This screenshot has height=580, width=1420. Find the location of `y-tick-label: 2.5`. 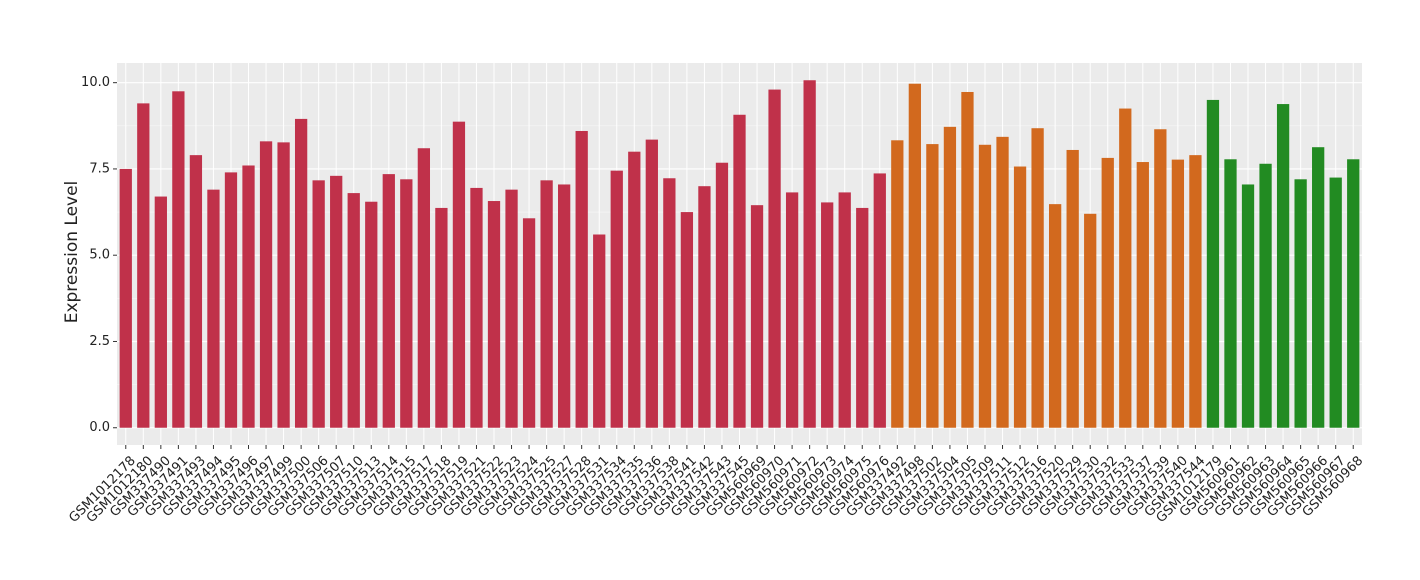

y-tick-label: 2.5 is located at coordinates (99, 341).